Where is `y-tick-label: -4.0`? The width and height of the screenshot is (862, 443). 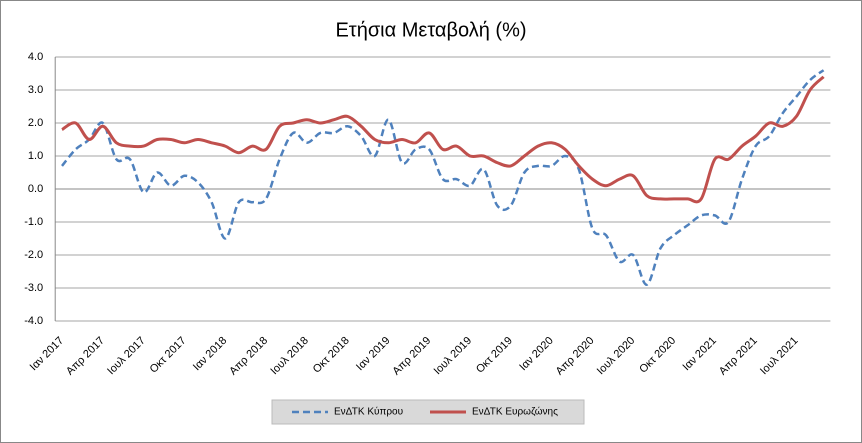
y-tick-label: -4.0 is located at coordinates (33, 321).